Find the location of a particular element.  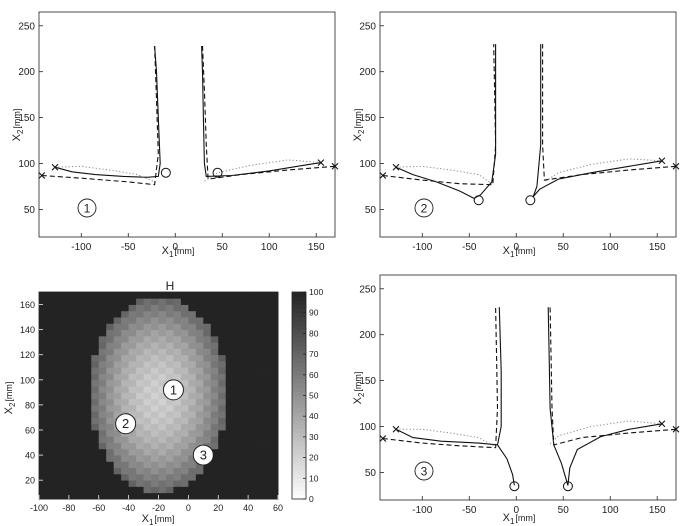

heatmap-colorbar: 0 10 20 30 40 50 60 70 80 90 100 is located at coordinates (307, 395).